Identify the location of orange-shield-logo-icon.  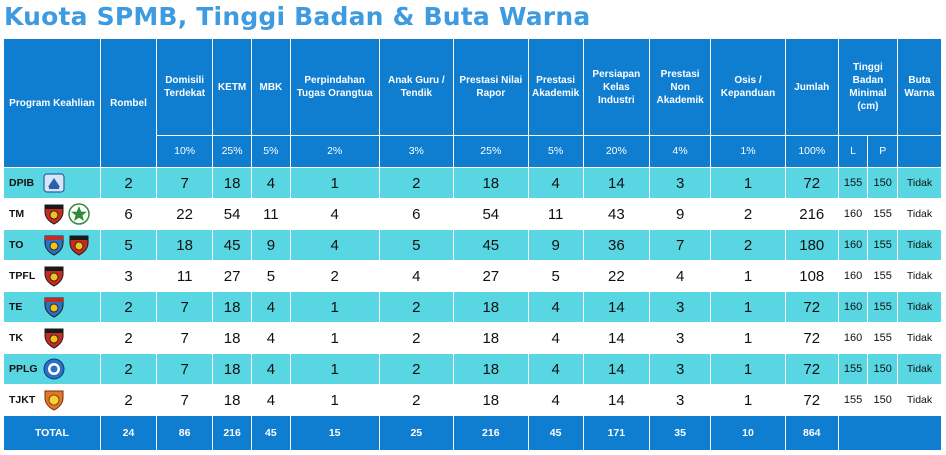
(54, 400).